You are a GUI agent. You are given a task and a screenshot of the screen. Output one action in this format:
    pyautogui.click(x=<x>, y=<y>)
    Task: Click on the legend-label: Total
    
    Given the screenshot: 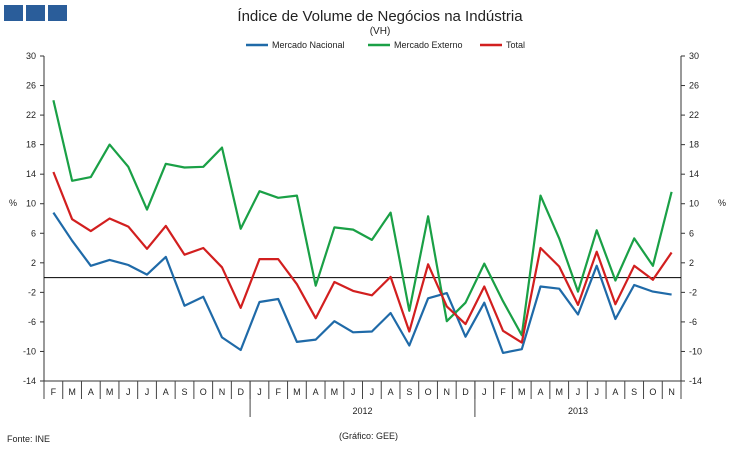 What is the action you would take?
    pyautogui.click(x=515, y=45)
    